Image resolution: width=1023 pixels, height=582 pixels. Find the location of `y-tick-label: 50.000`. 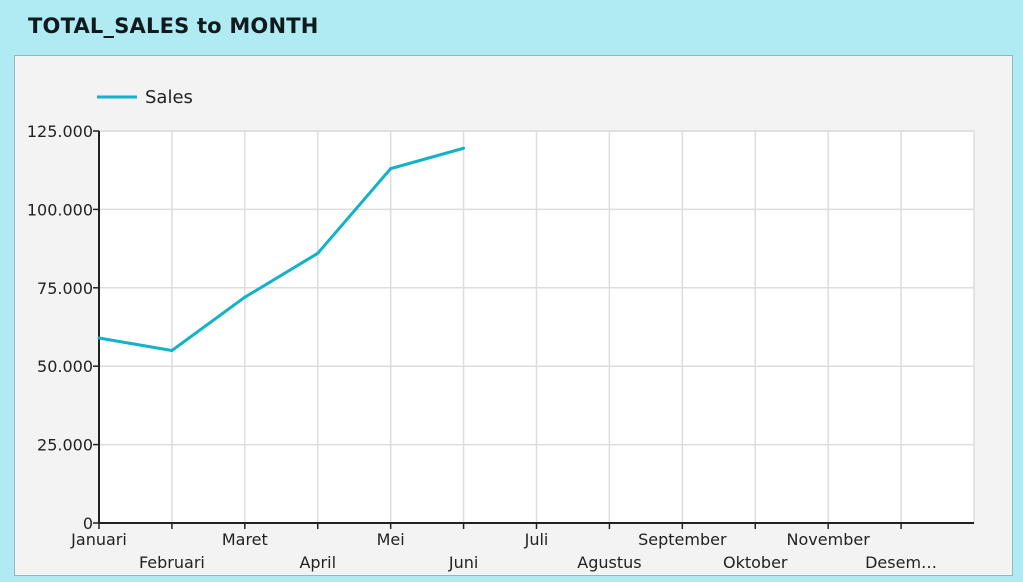

y-tick-label: 50.000 is located at coordinates (65, 366).